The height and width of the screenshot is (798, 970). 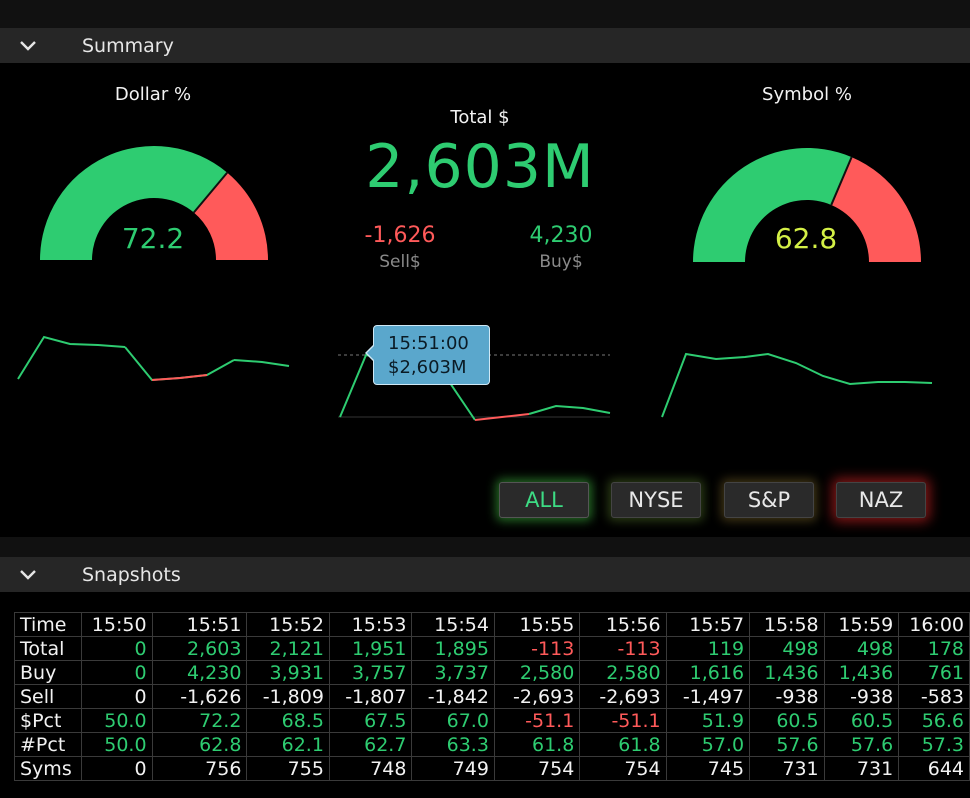 What do you see at coordinates (288, 648) in the screenshot?
I see `table-cell: 2,121` at bounding box center [288, 648].